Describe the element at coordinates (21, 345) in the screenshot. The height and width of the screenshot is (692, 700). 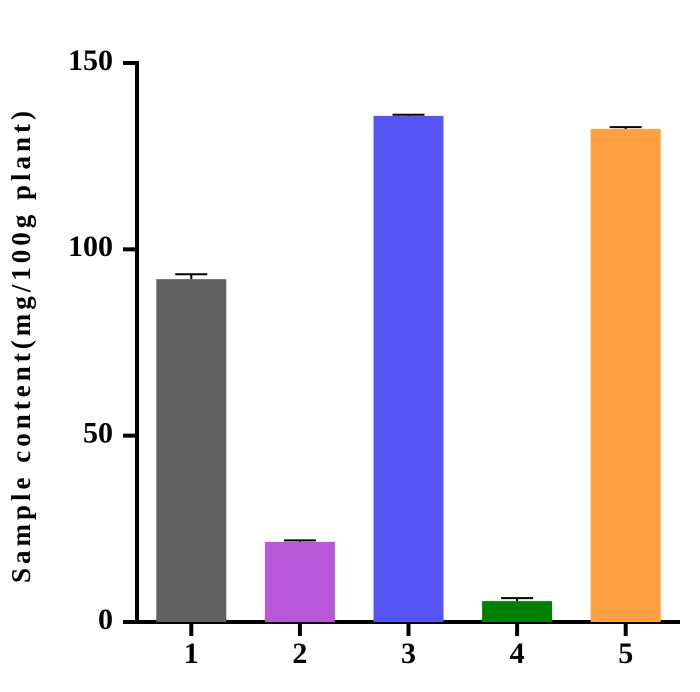
I see `y-axis-label: Sample content(mg/100g plant)` at that location.